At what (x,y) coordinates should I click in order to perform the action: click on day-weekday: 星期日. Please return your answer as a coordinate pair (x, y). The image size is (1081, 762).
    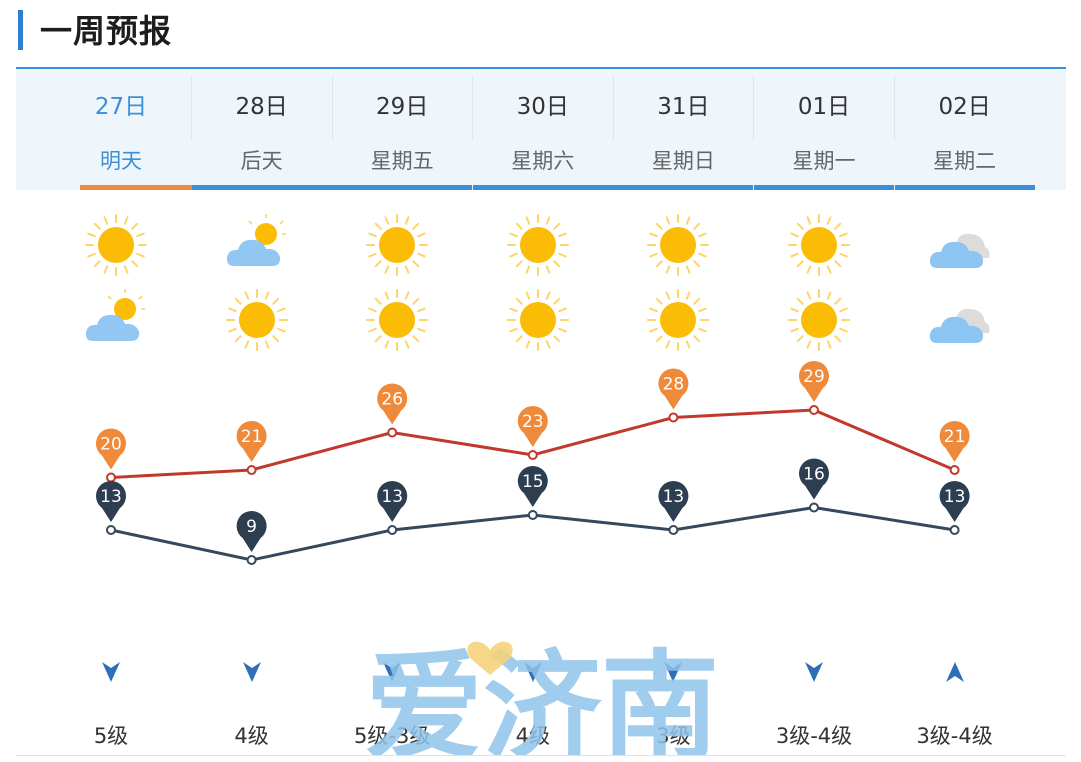
    Looking at the image, I should click on (683, 161).